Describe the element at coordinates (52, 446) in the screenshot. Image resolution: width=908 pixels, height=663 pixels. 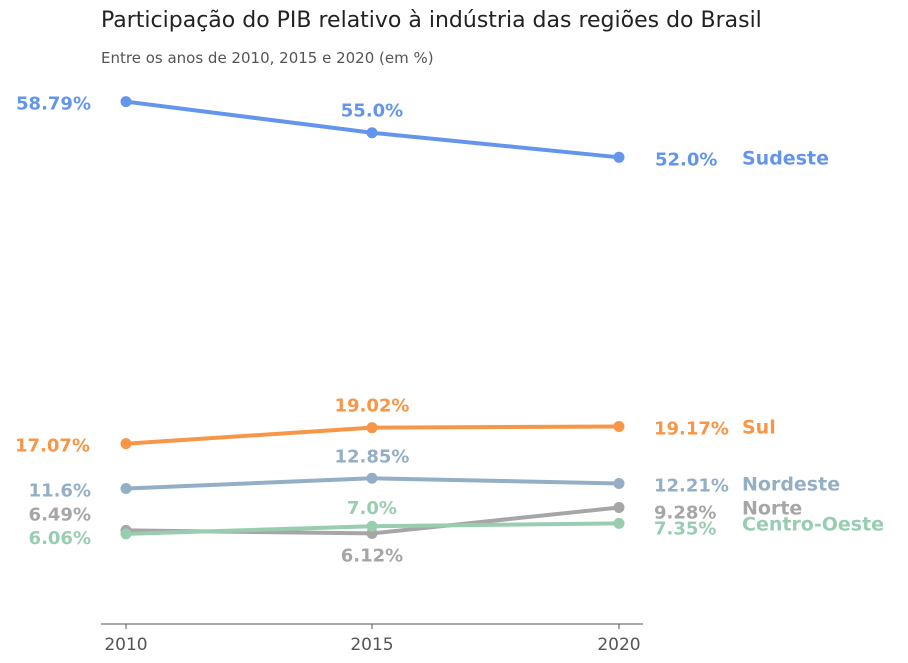
I see `data-label-sul-2010: 17.07%` at that location.